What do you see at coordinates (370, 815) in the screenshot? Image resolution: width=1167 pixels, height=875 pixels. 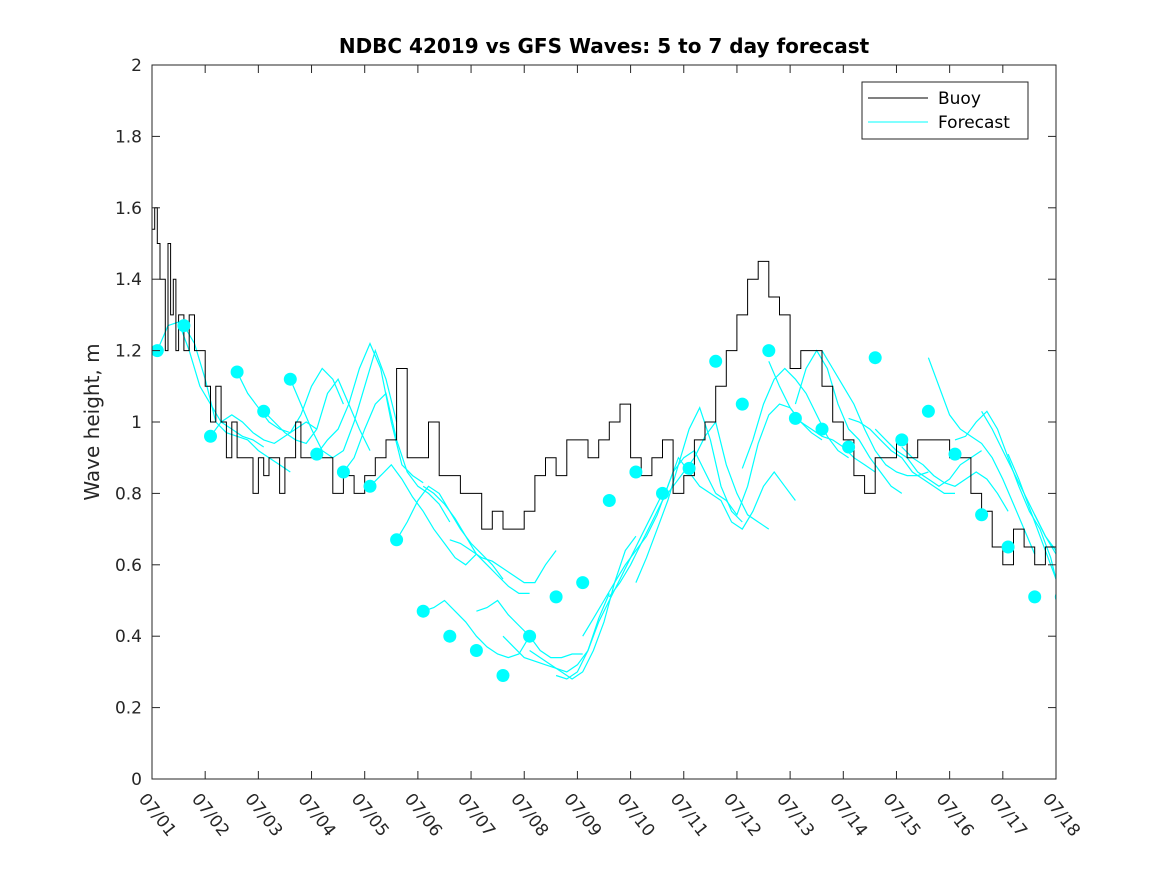 I see `x-tick-label: 07/05` at bounding box center [370, 815].